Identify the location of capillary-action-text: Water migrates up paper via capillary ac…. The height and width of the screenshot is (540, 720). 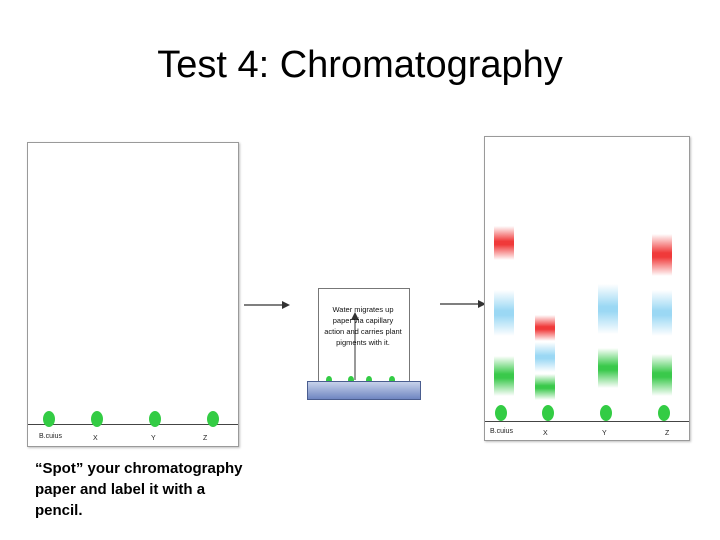
(363, 326).